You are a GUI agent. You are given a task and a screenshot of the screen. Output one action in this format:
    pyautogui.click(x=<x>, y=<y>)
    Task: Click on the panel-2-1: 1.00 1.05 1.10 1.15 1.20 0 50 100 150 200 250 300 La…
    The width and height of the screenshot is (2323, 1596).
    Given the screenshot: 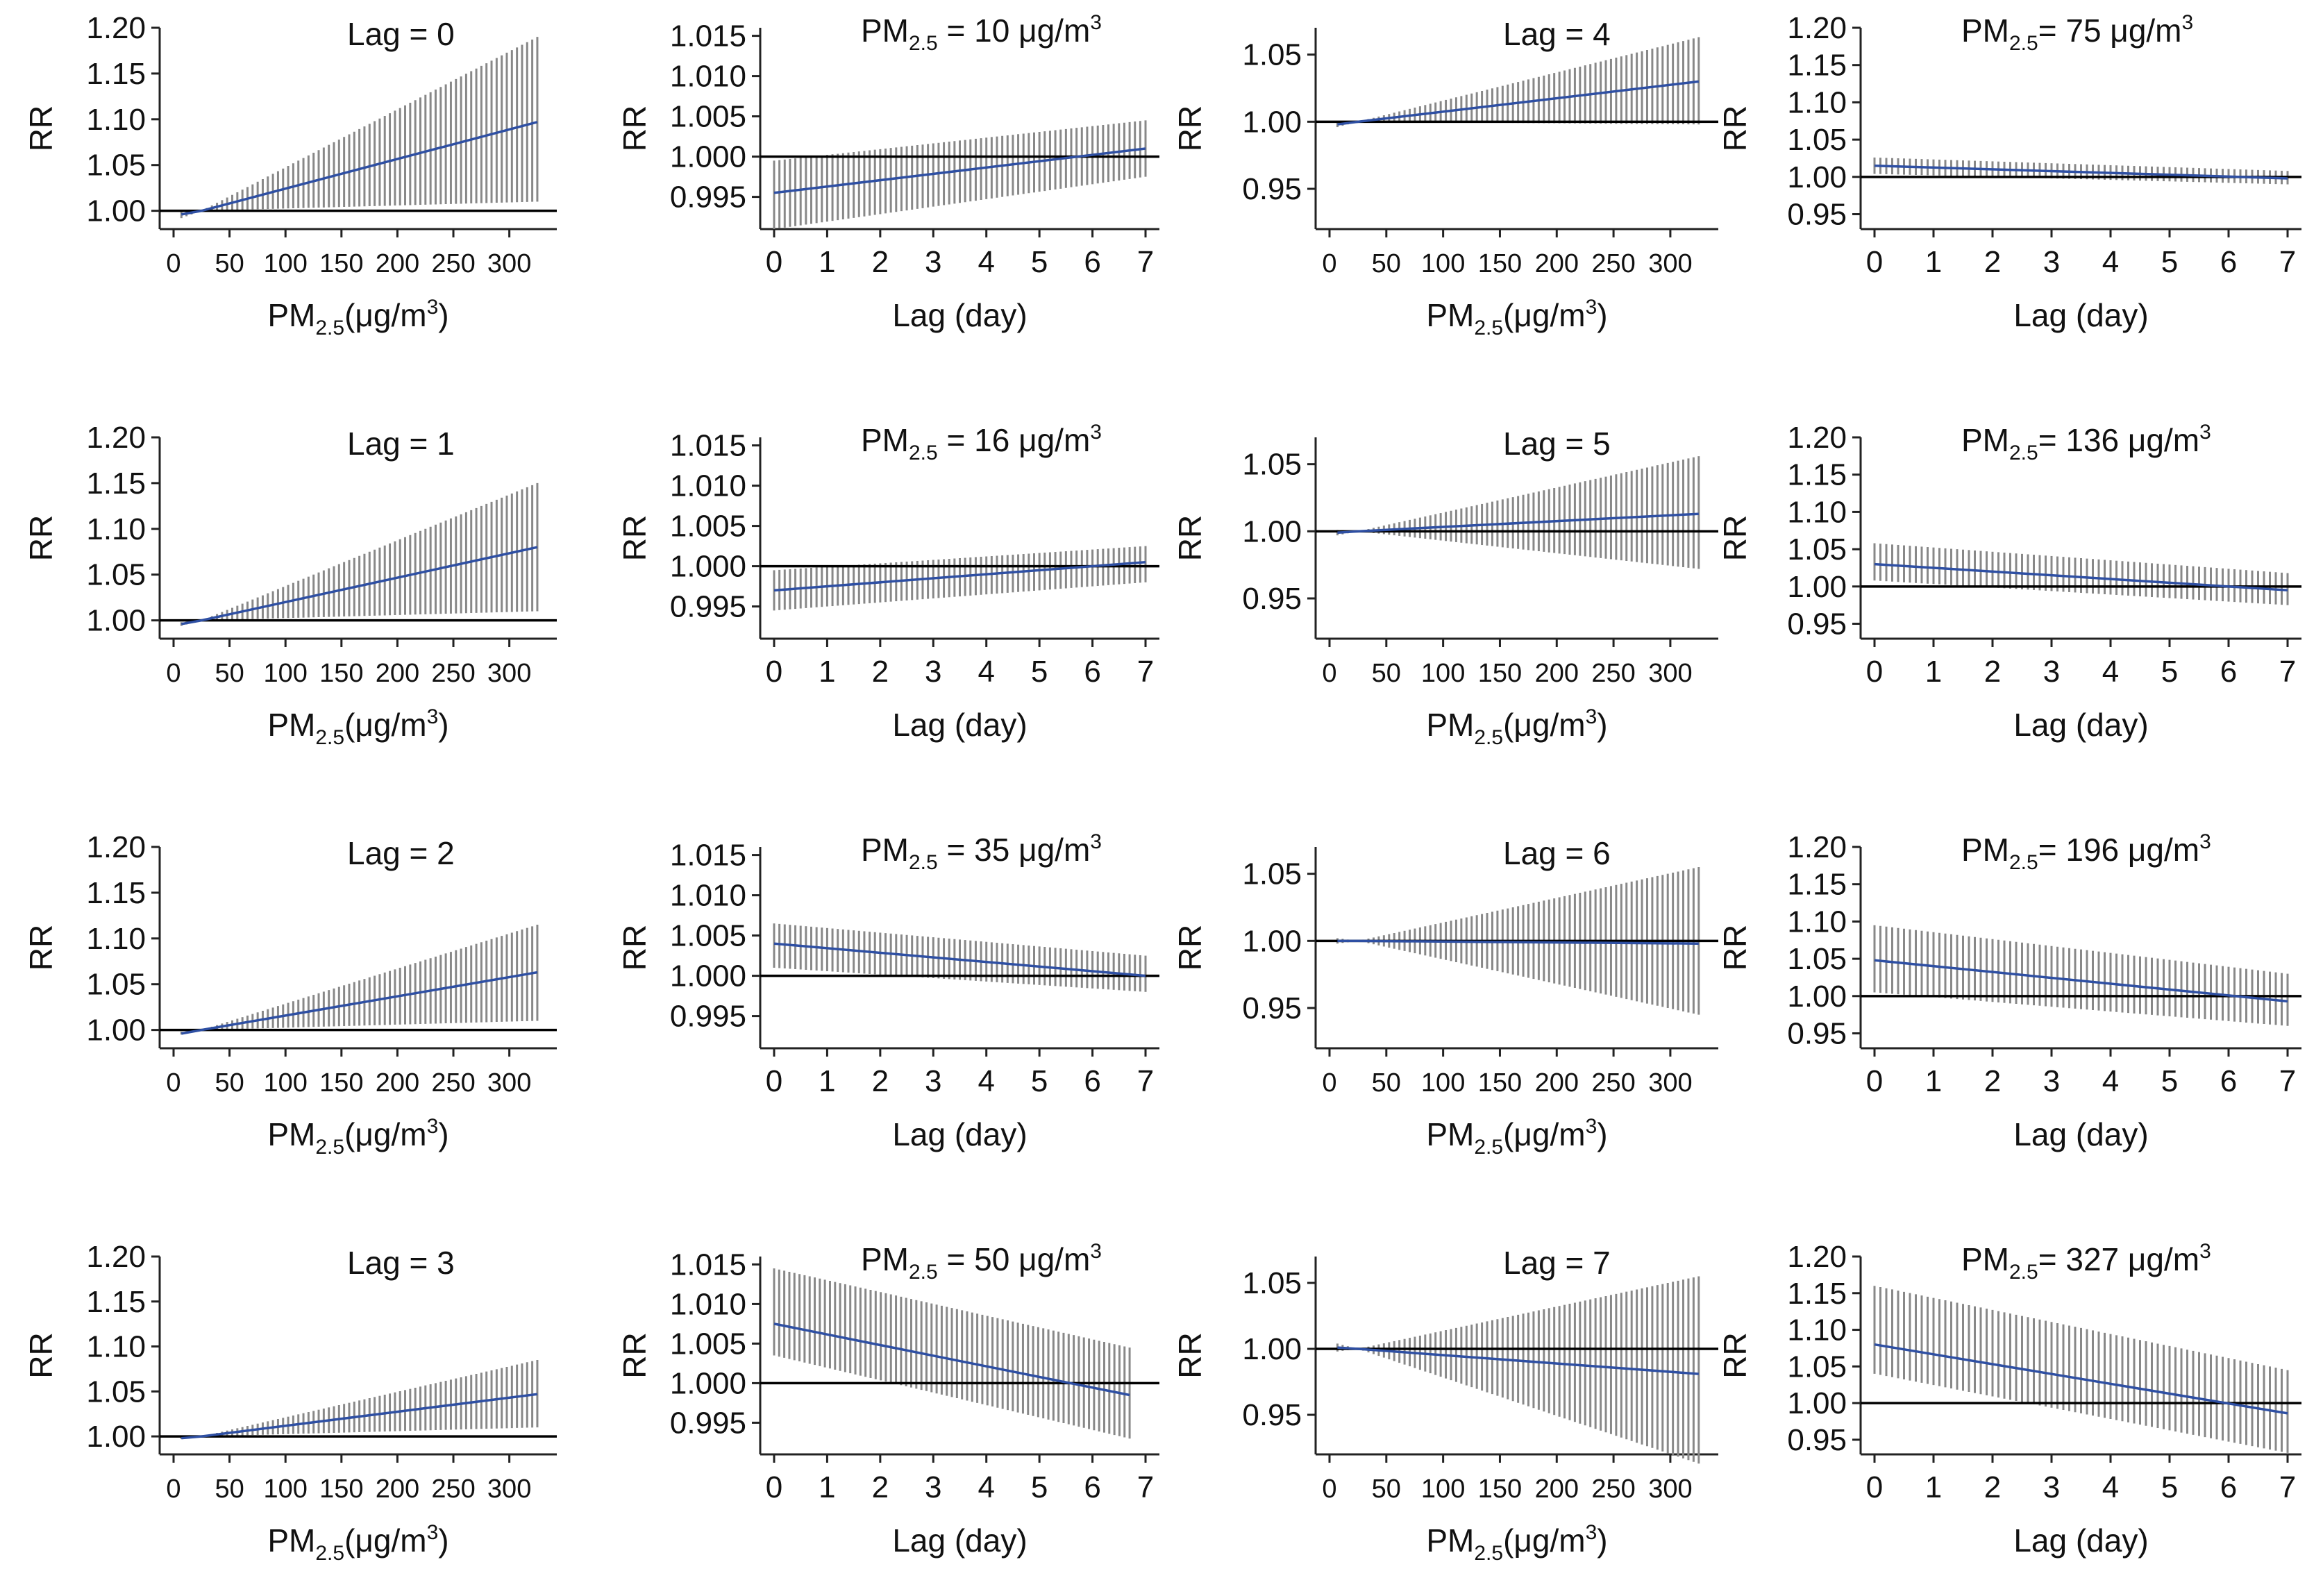 What is the action you would take?
    pyautogui.click(x=290, y=585)
    